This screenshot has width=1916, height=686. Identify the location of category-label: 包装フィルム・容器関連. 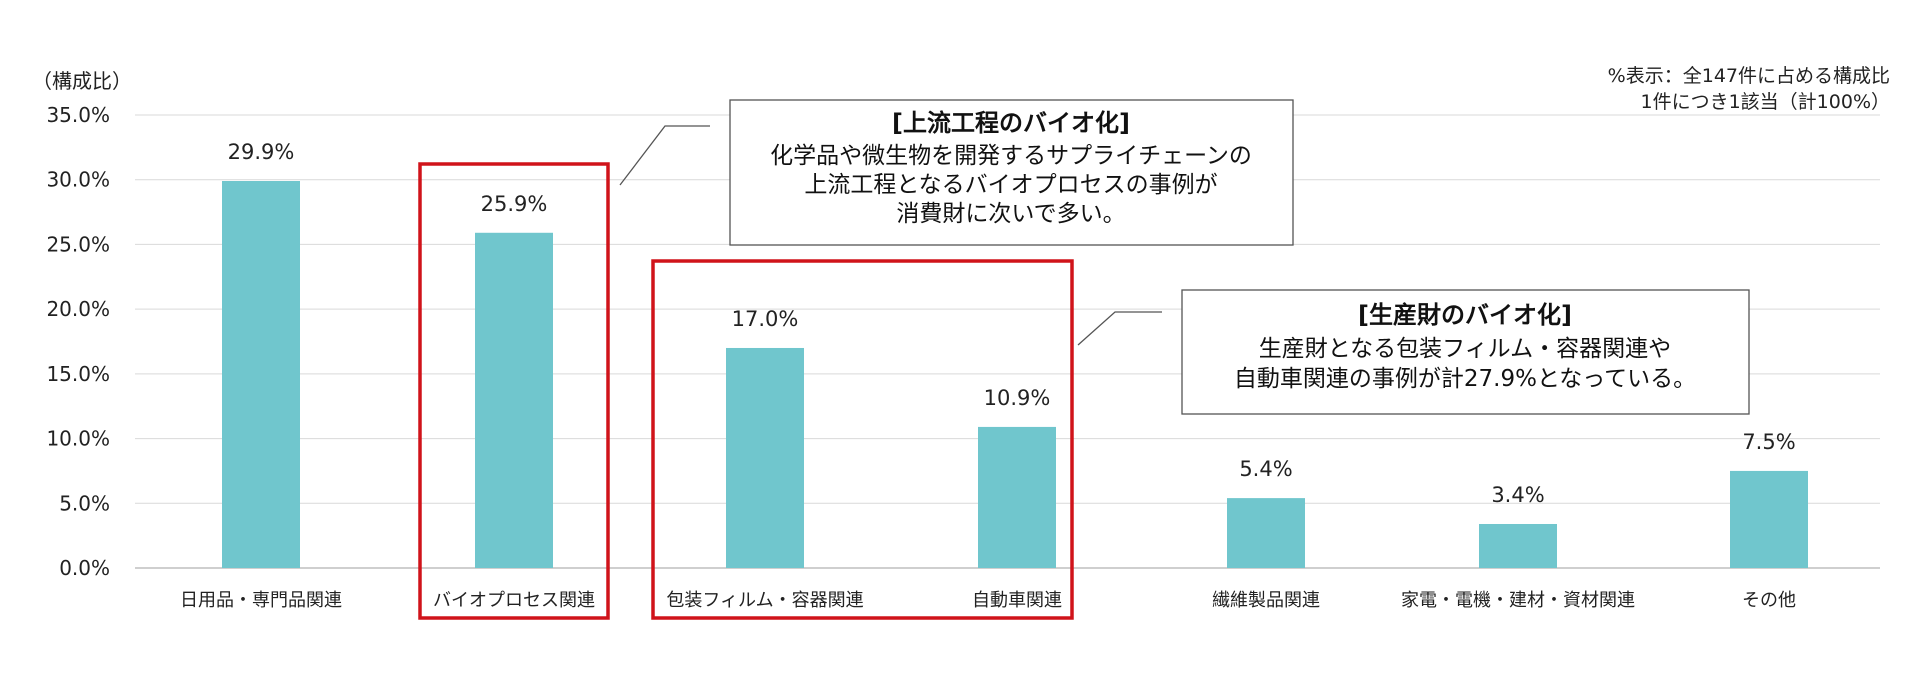
(764, 600).